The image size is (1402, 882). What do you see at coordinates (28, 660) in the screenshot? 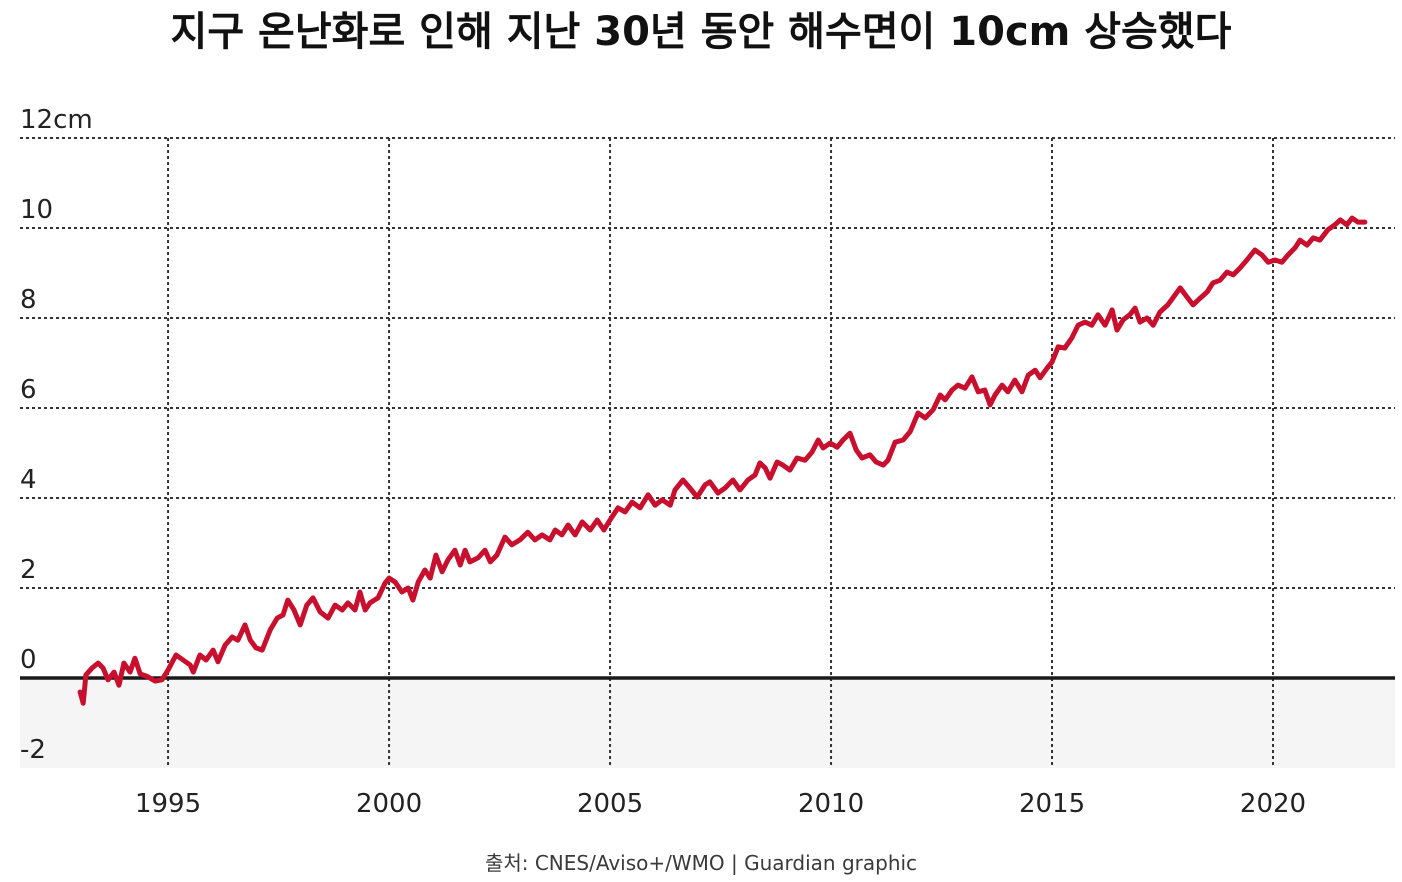
I see `y-tick-label: 0` at bounding box center [28, 660].